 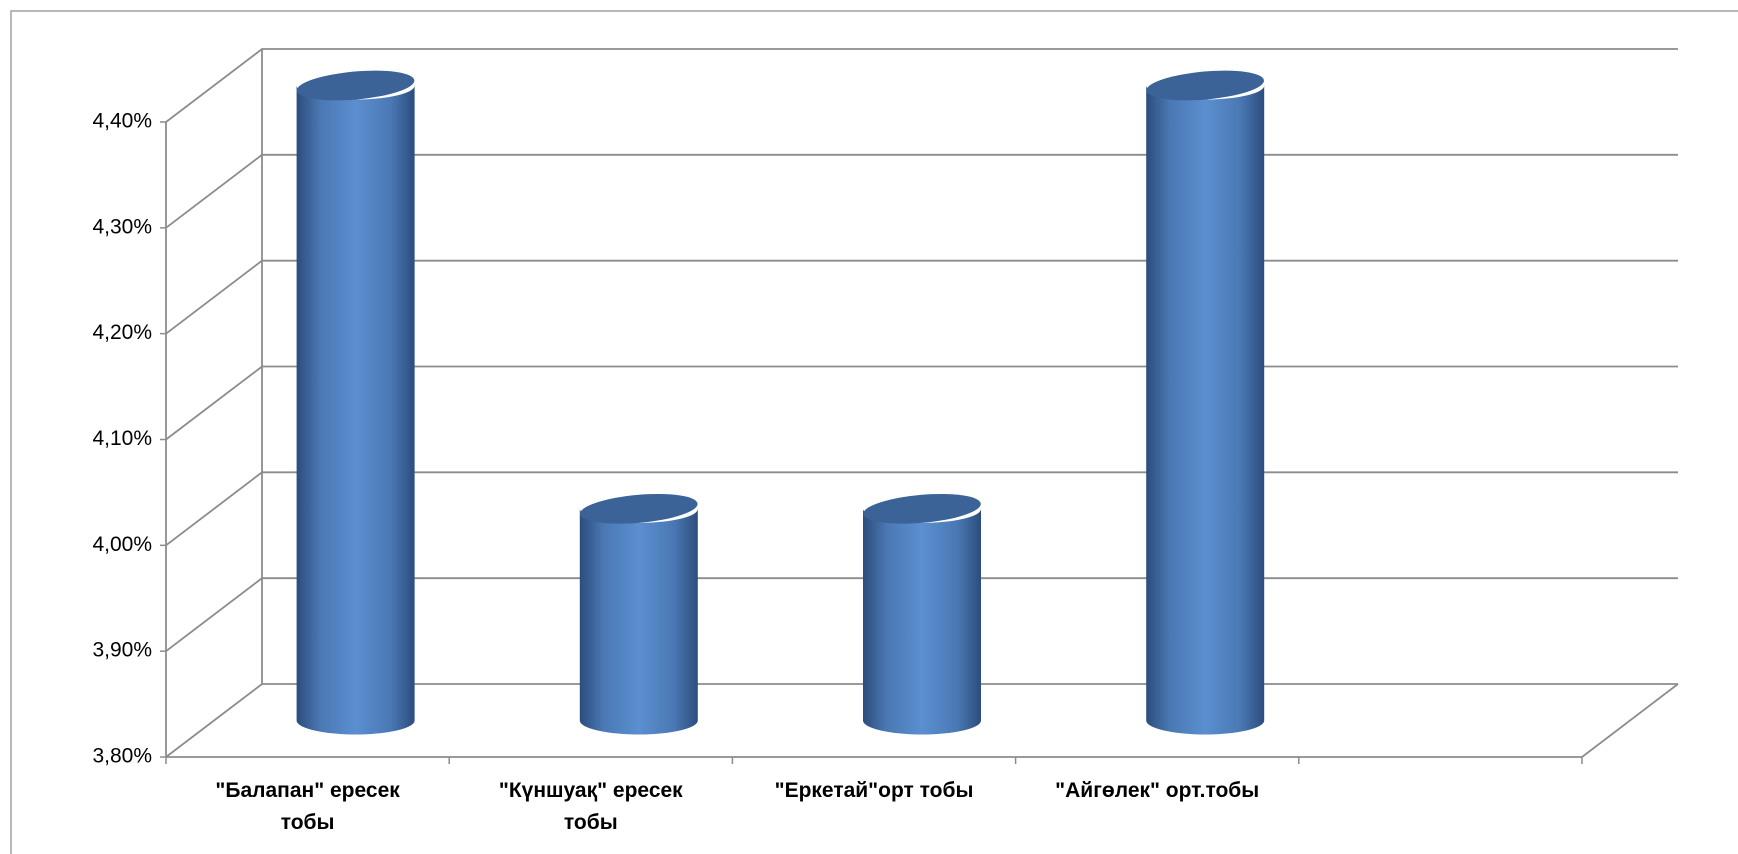 What do you see at coordinates (122, 650) in the screenshot?
I see `y-tick-label: 3,90%` at bounding box center [122, 650].